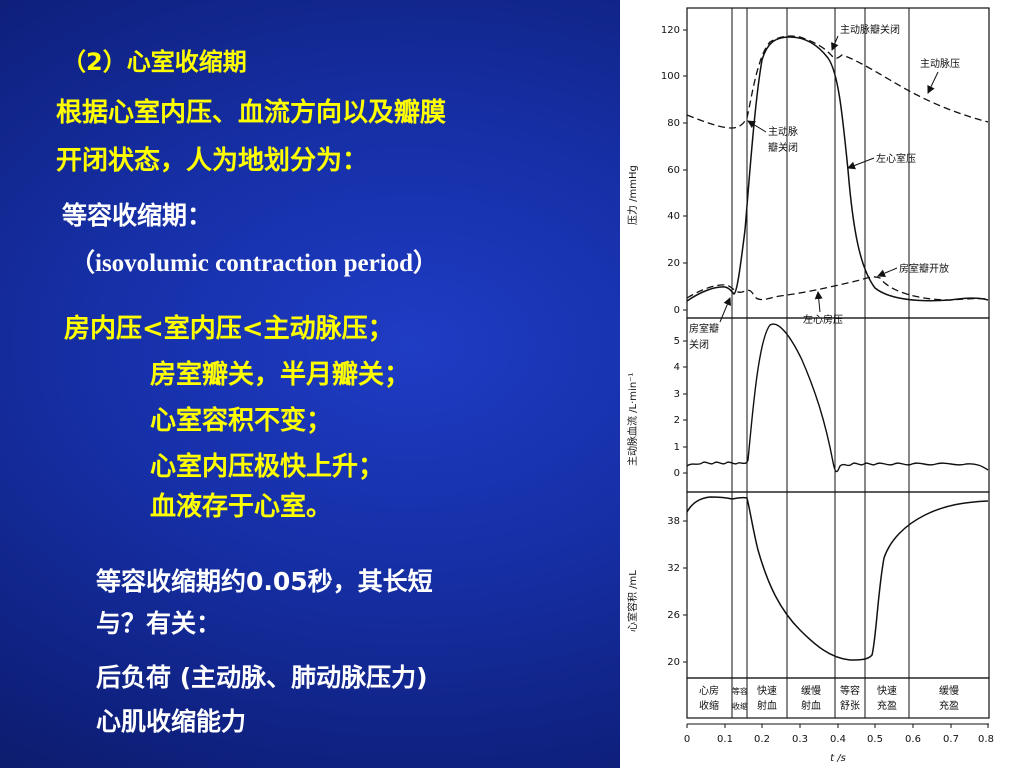 Image resolution: width=1024 pixels, height=768 pixels. What do you see at coordinates (677, 447) in the screenshot?
I see `flow-tick-1: 1` at bounding box center [677, 447].